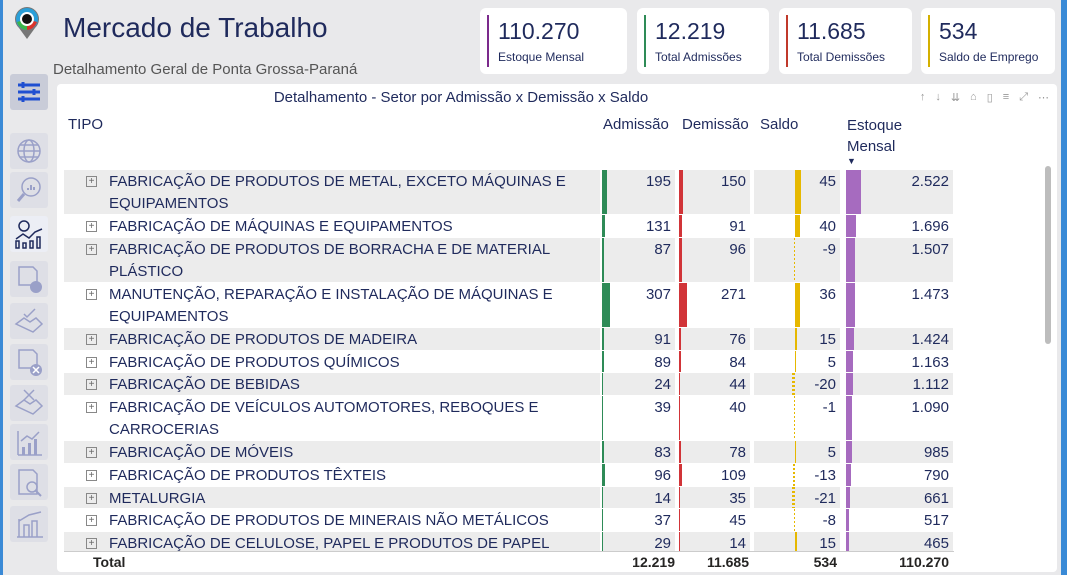  What do you see at coordinates (29, 524) in the screenshot?
I see `sidebar-item-building-chart` at bounding box center [29, 524].